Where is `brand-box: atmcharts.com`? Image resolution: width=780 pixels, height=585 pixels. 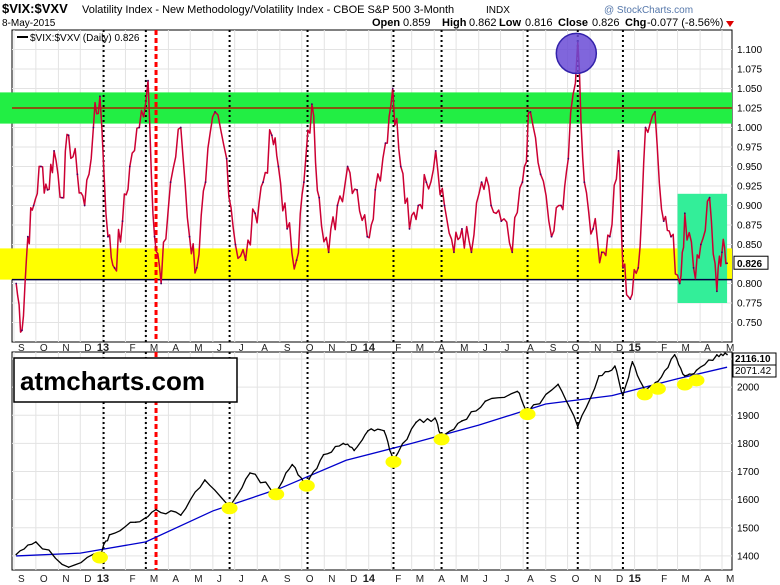
brand-box: atmcharts.com is located at coordinates (125, 380).